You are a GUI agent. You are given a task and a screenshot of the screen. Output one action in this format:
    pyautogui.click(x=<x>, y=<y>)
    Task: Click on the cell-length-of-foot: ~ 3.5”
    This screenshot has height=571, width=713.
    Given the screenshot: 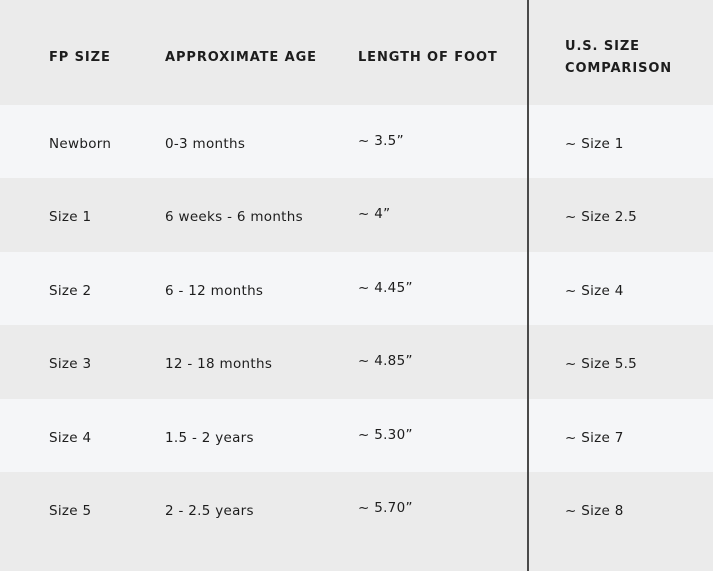 What is the action you would take?
    pyautogui.click(x=381, y=141)
    